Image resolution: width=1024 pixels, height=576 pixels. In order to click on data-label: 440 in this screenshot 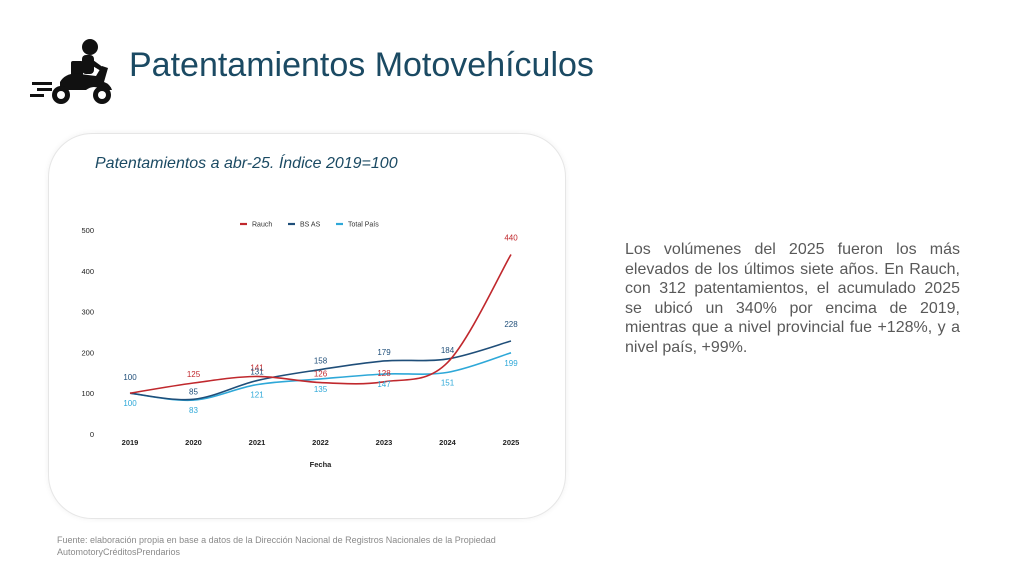, I will do `click(511, 237)`.